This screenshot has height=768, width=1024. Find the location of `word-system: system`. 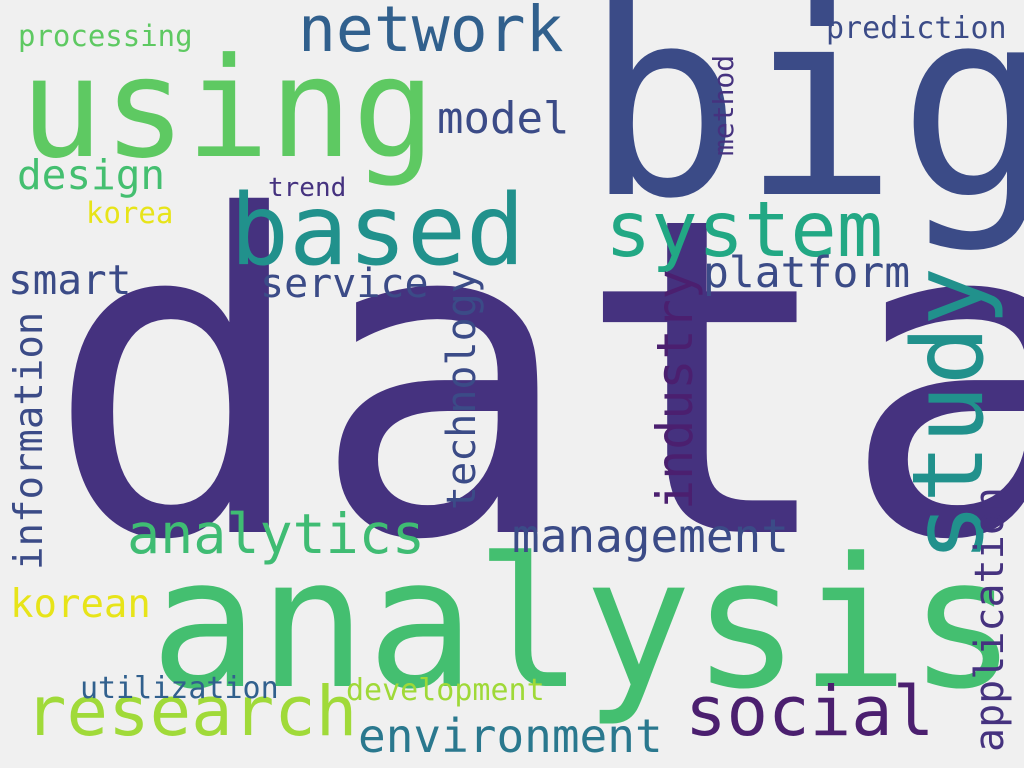

word-system: system is located at coordinates (744, 230).